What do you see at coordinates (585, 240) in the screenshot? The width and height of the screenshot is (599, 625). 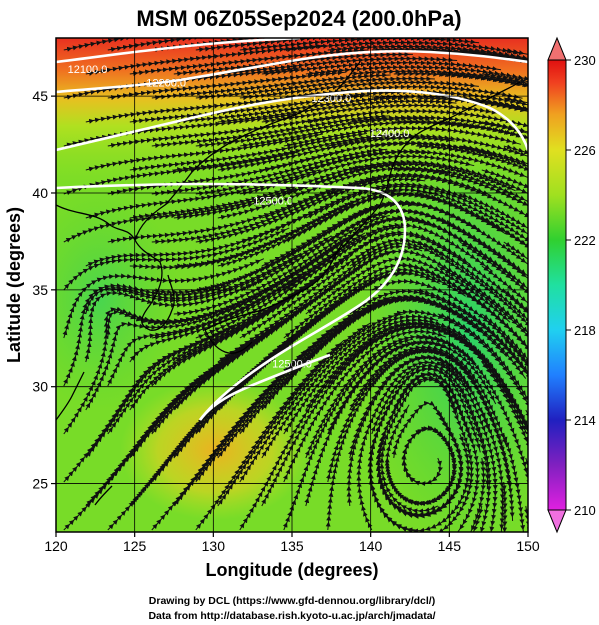 I see `colorbar-tick-label: 222` at bounding box center [585, 240].